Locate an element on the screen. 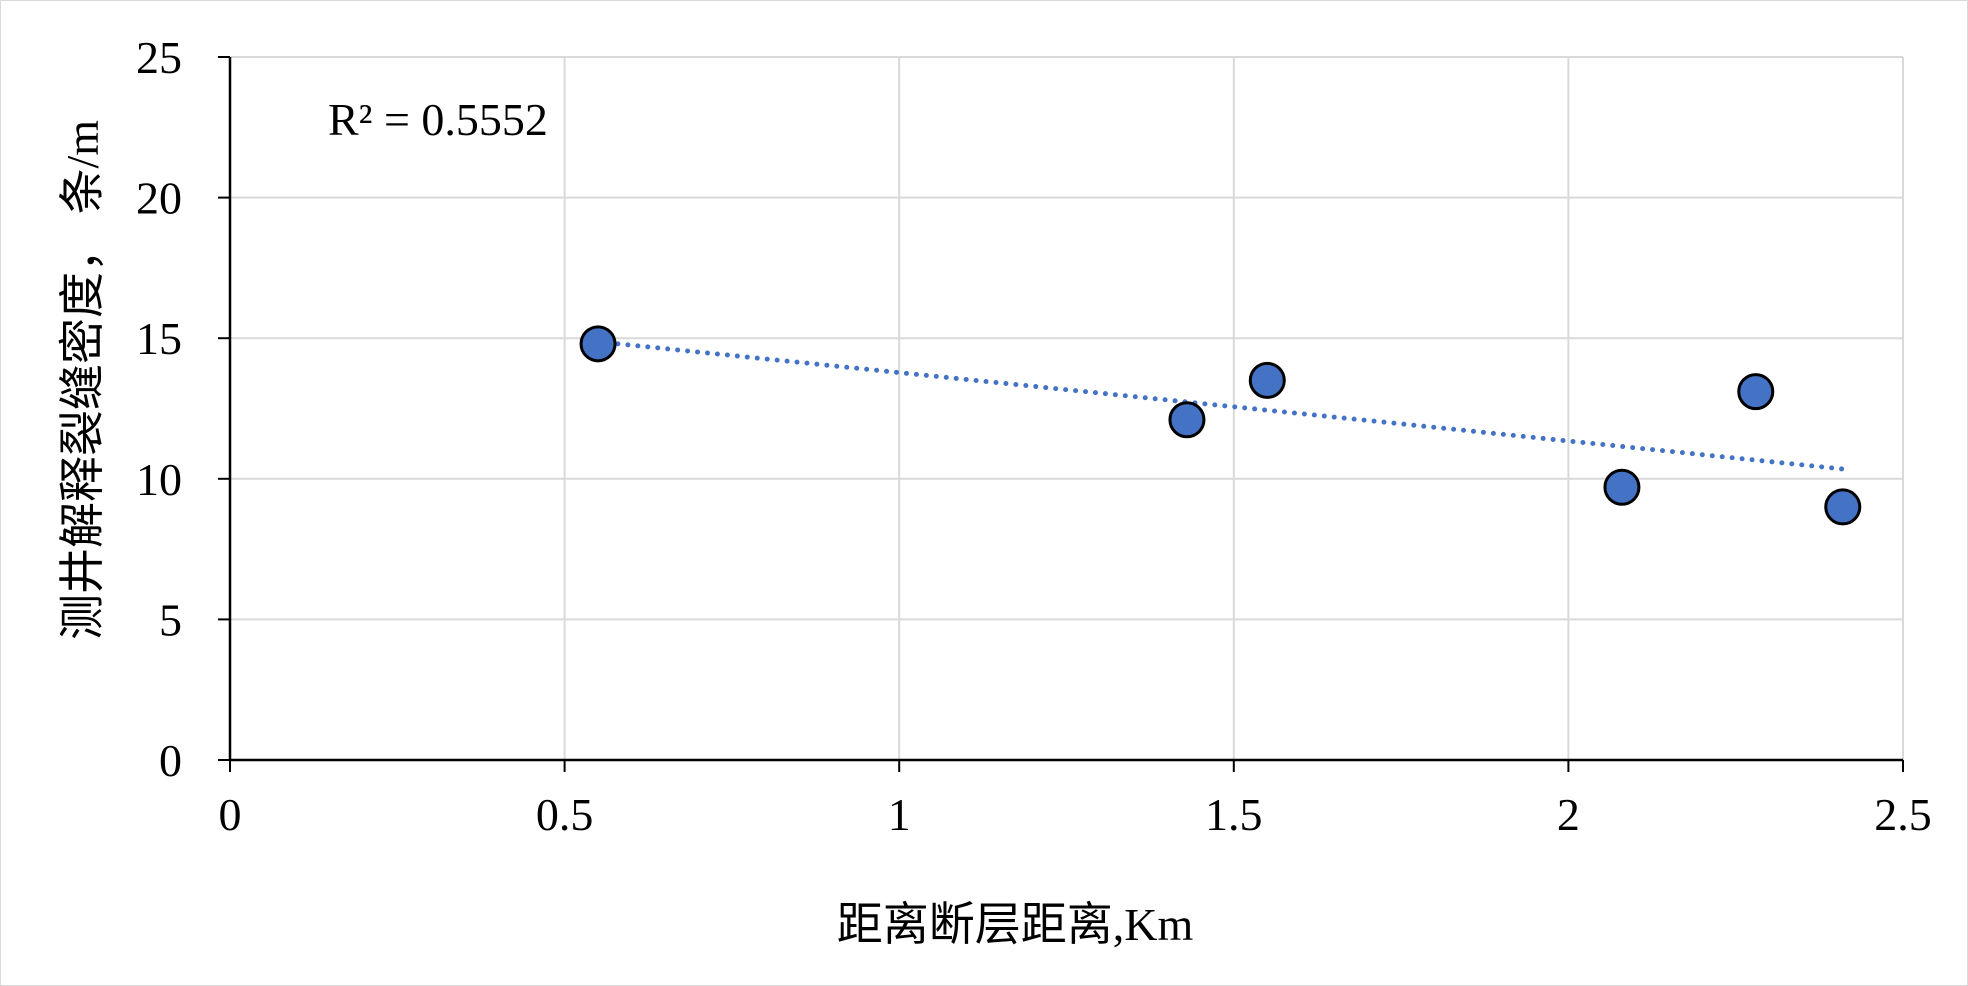 The image size is (1968, 986). r-squared-annotation: R² = 0.5552 is located at coordinates (438, 119).